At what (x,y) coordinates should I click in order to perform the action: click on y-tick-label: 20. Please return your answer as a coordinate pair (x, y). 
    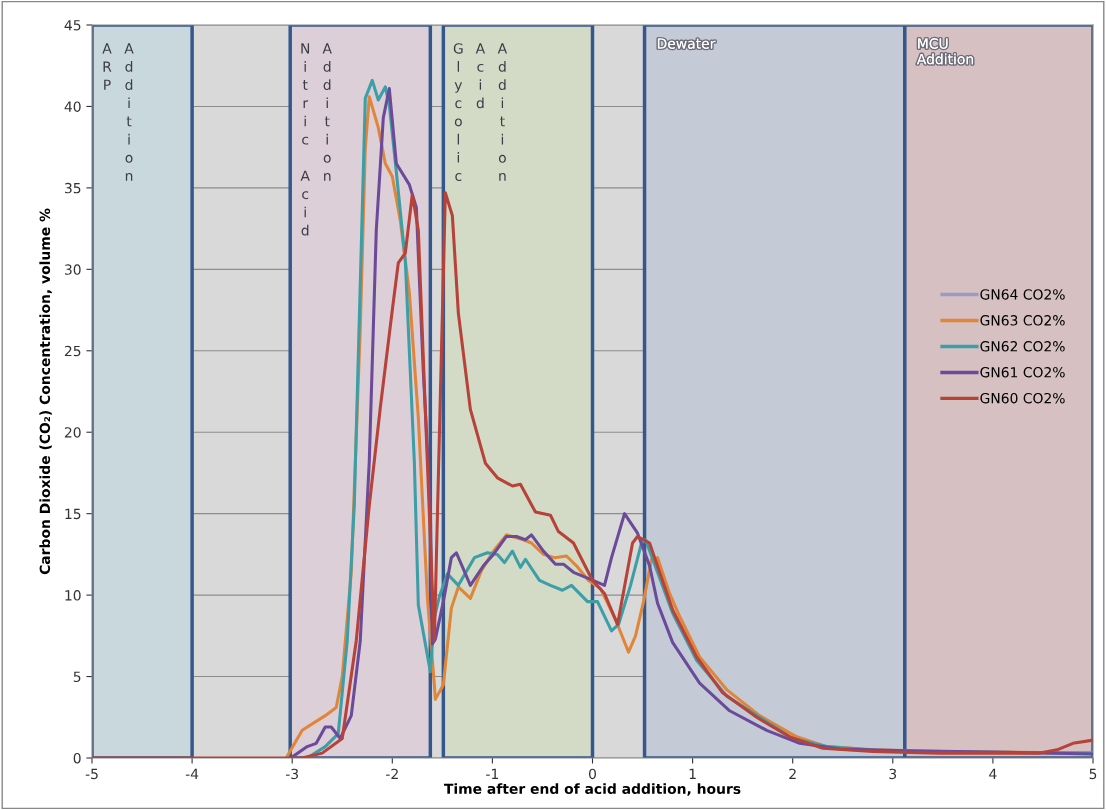
    Looking at the image, I should click on (72, 432).